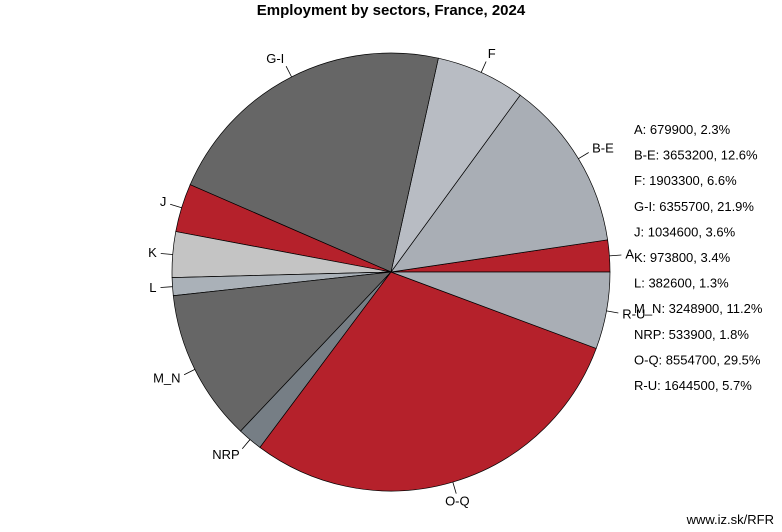 The width and height of the screenshot is (782, 532). What do you see at coordinates (152, 252) in the screenshot?
I see `slice-label: K` at bounding box center [152, 252].